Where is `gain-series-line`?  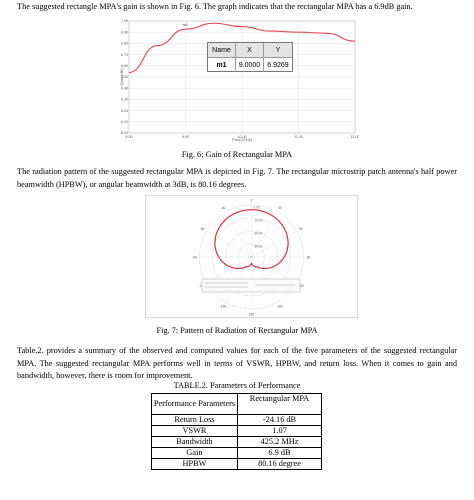
gain-series-line is located at coordinates (242, 48).